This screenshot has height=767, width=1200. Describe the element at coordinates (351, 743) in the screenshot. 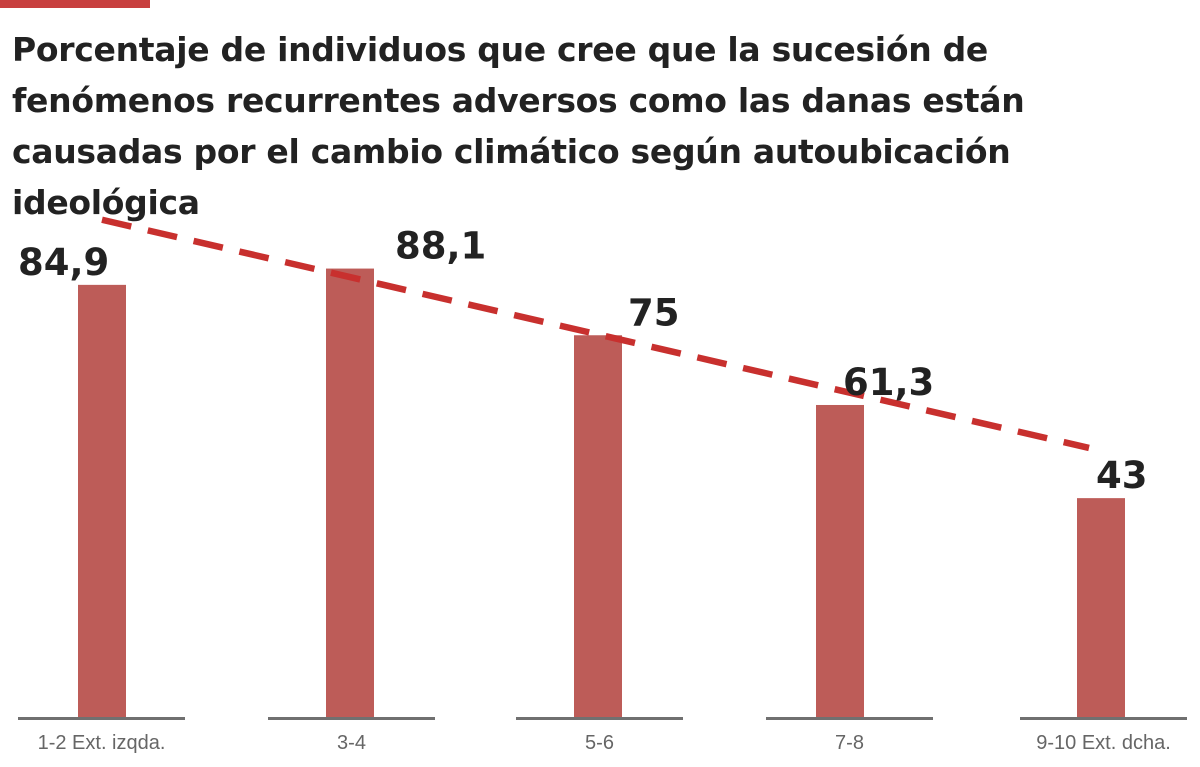

I see `category-label-2: 3-4` at that location.